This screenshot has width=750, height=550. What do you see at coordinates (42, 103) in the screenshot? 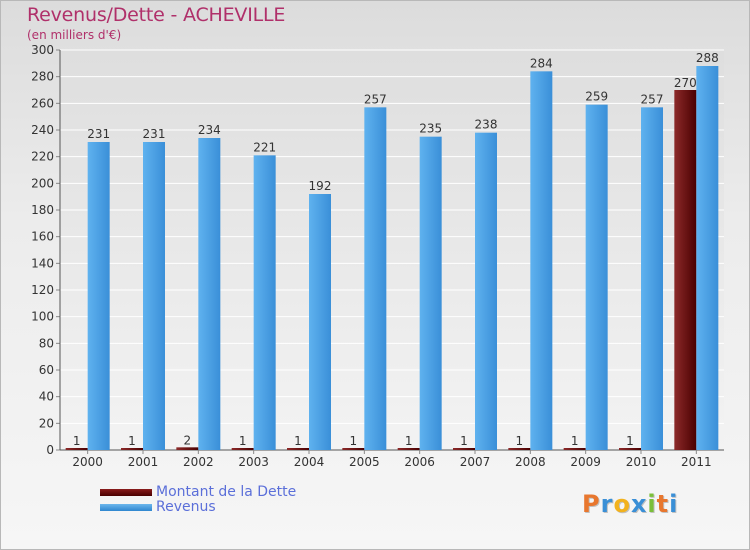
I see `y-tick-label: 260` at bounding box center [42, 103].